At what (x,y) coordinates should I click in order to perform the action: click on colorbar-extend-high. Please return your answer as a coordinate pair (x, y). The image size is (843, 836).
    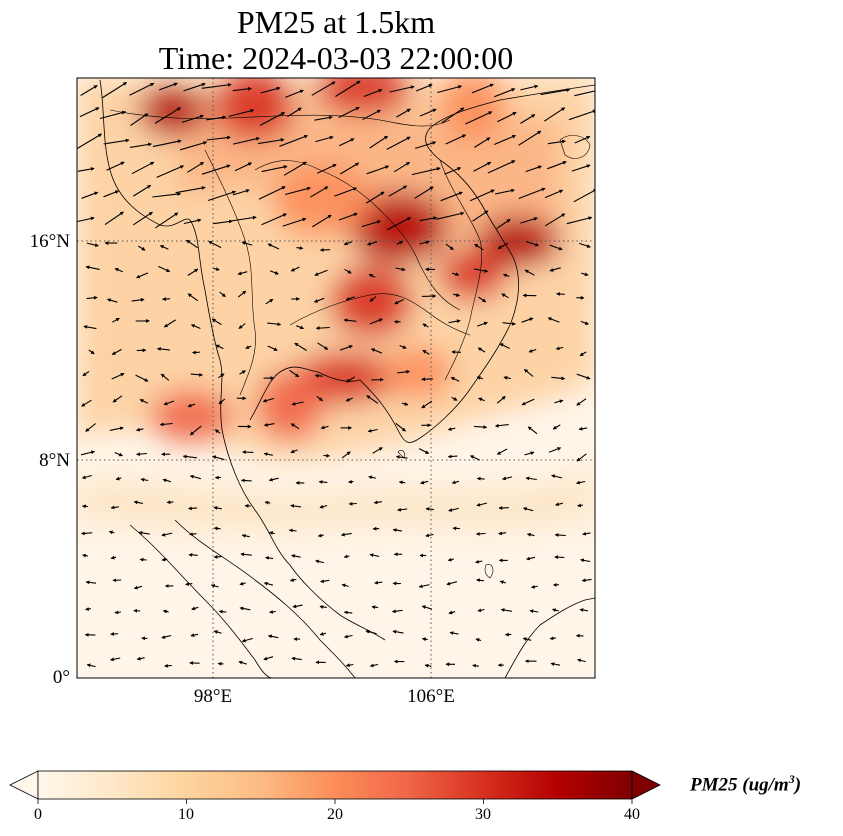
    Looking at the image, I should click on (646, 785).